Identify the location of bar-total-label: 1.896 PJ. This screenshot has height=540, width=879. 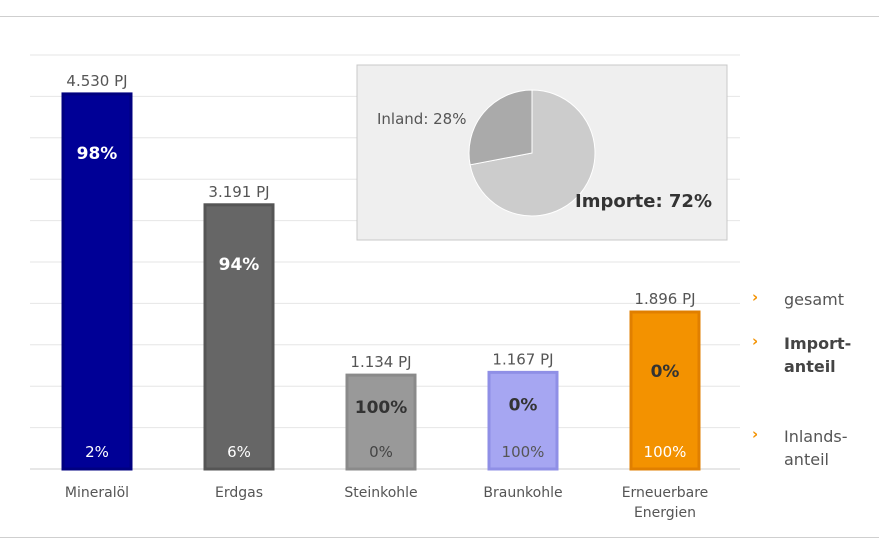
(664, 299).